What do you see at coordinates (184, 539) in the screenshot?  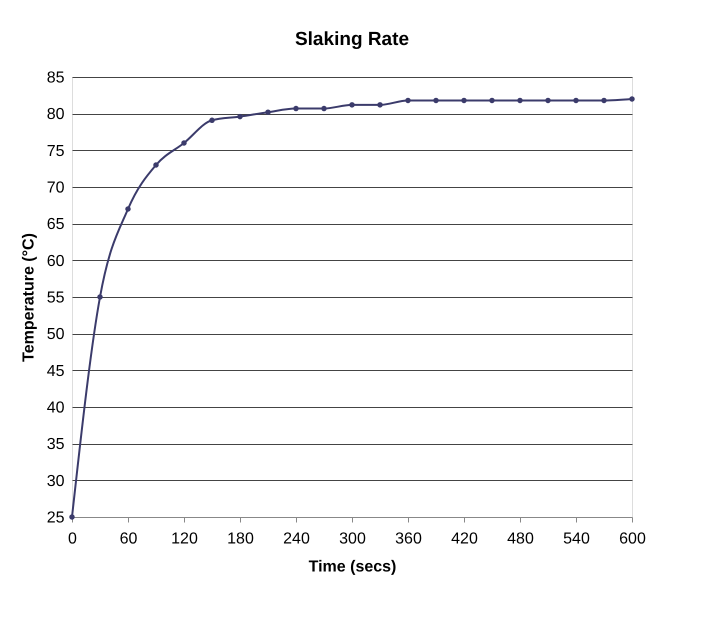 I see `x-tick-label: 120` at bounding box center [184, 539].